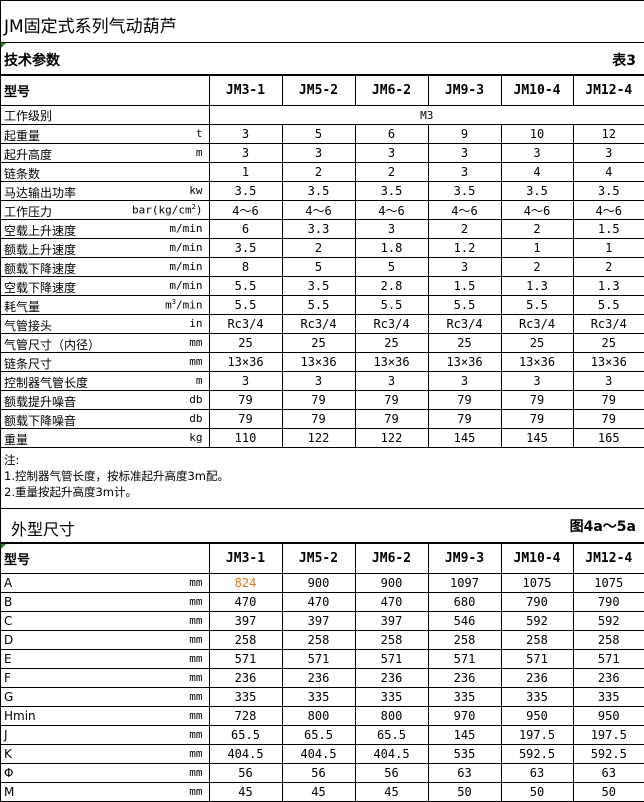 This screenshot has width=644, height=802. What do you see at coordinates (608, 716) in the screenshot?
I see `value-cell: 950` at bounding box center [608, 716].